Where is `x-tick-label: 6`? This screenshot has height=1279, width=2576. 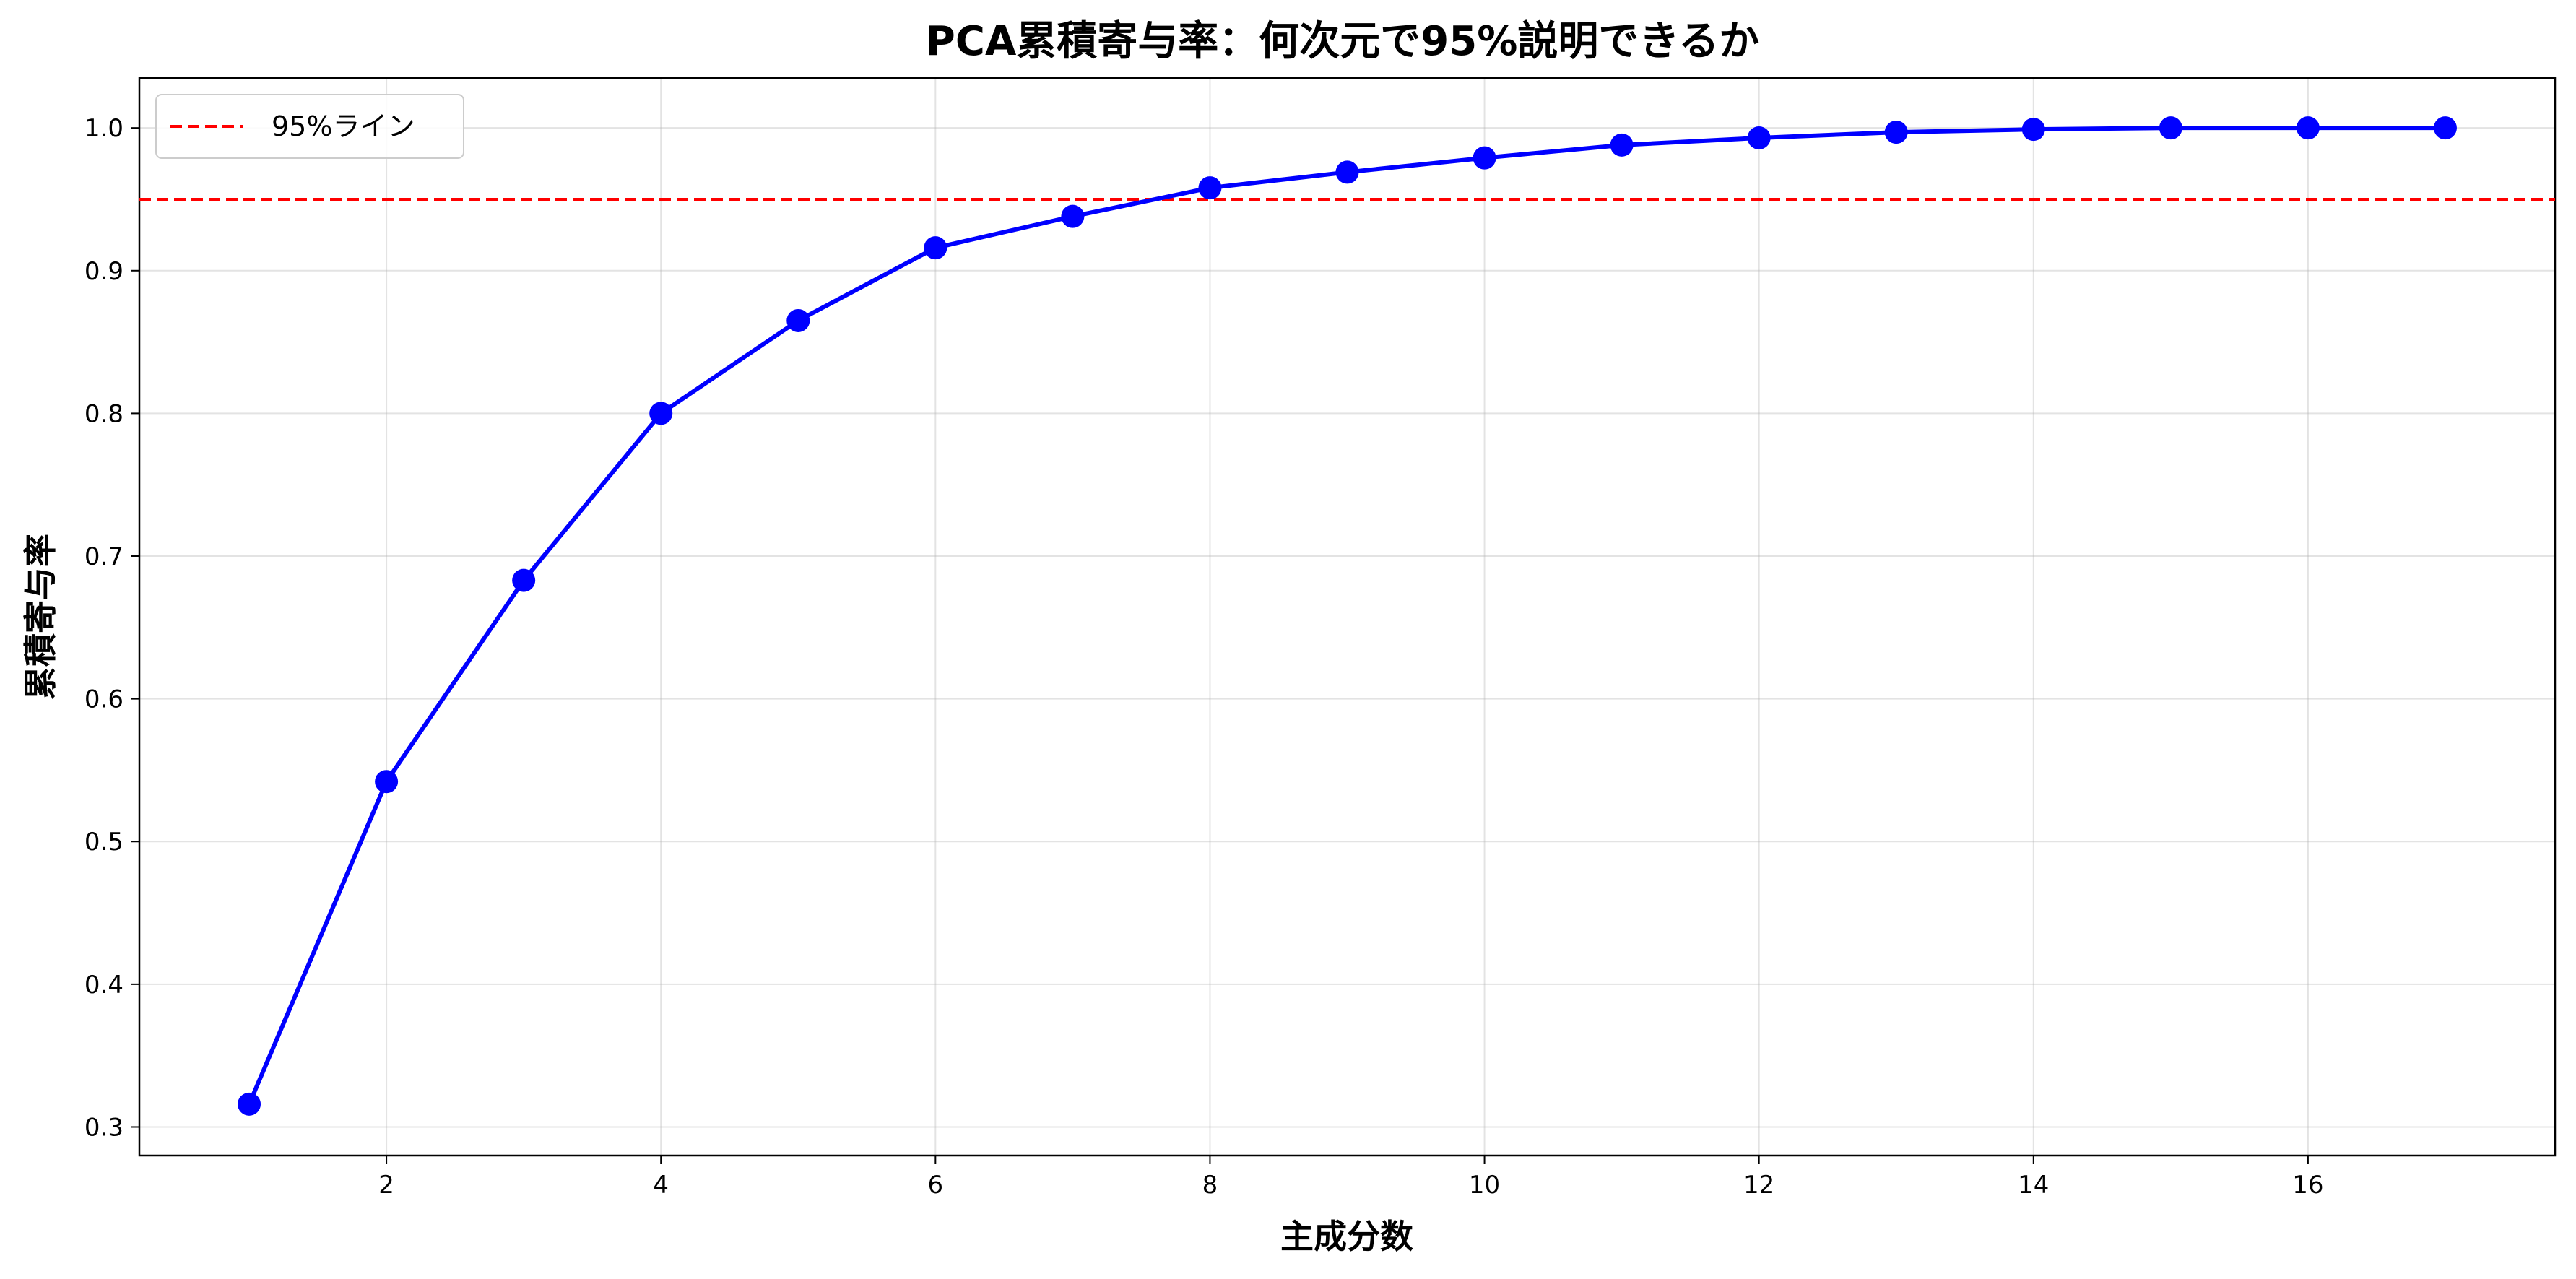
x-tick-label: 6 is located at coordinates (936, 1185).